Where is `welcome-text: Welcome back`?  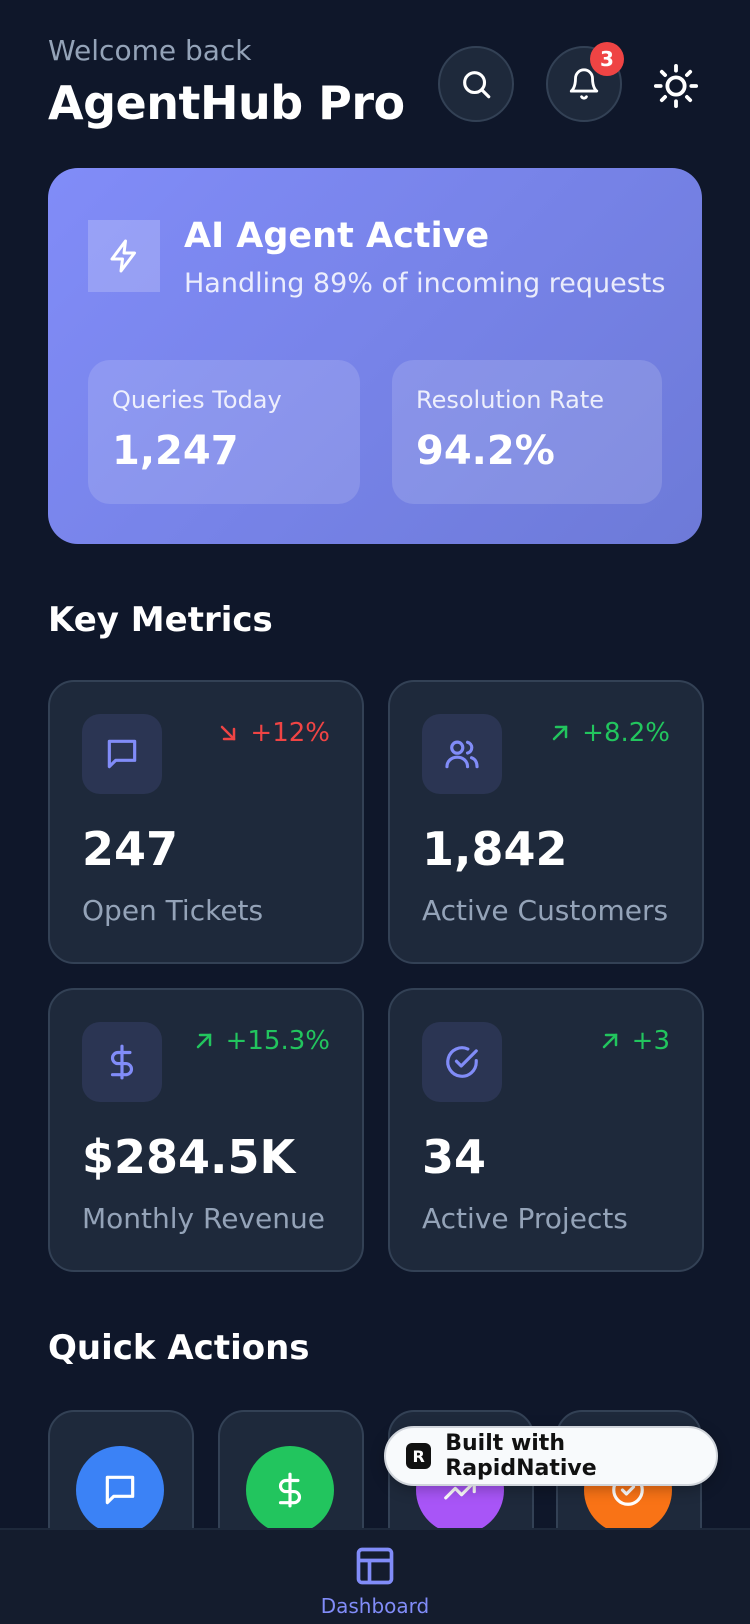 welcome-text: Welcome back is located at coordinates (150, 50).